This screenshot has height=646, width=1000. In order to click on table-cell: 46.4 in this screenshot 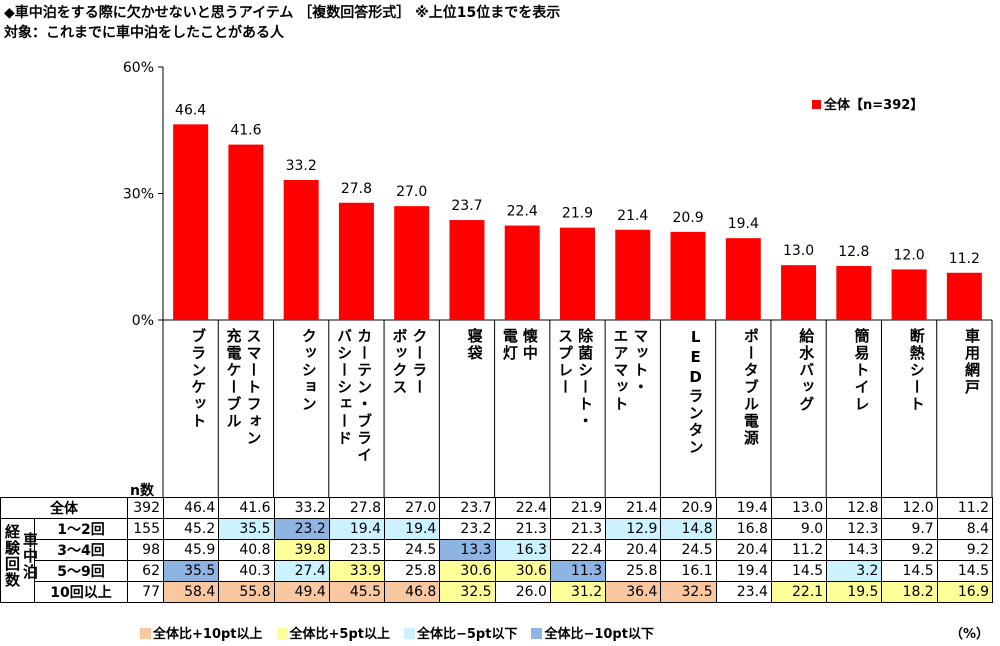, I will do `click(191, 508)`.